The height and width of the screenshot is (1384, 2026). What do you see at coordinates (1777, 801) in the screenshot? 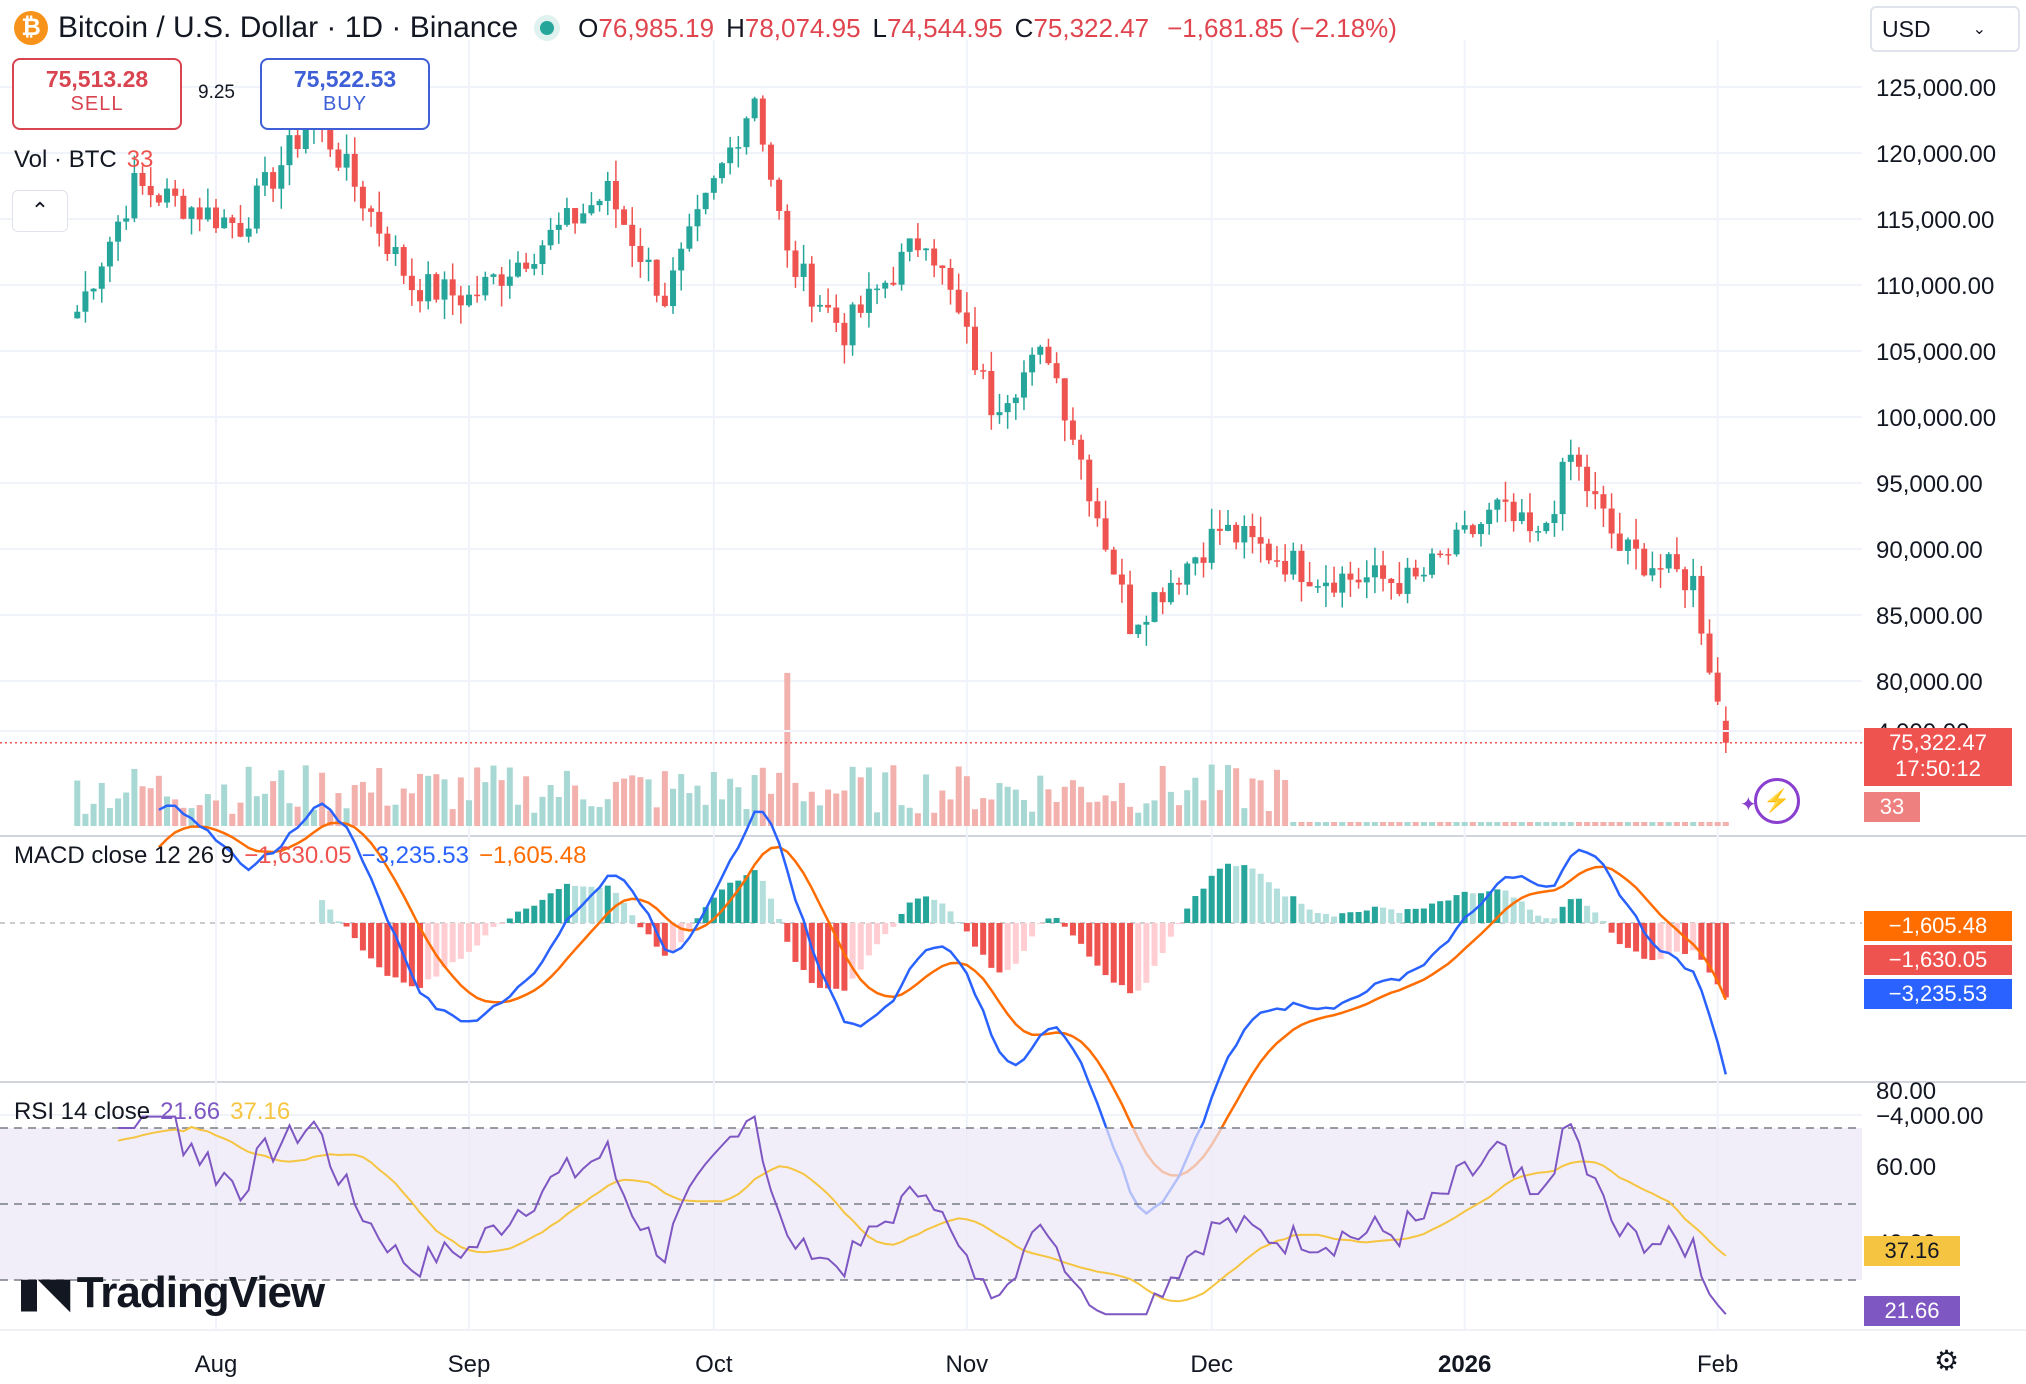
I see `lightning-icon: ⚡` at bounding box center [1777, 801].